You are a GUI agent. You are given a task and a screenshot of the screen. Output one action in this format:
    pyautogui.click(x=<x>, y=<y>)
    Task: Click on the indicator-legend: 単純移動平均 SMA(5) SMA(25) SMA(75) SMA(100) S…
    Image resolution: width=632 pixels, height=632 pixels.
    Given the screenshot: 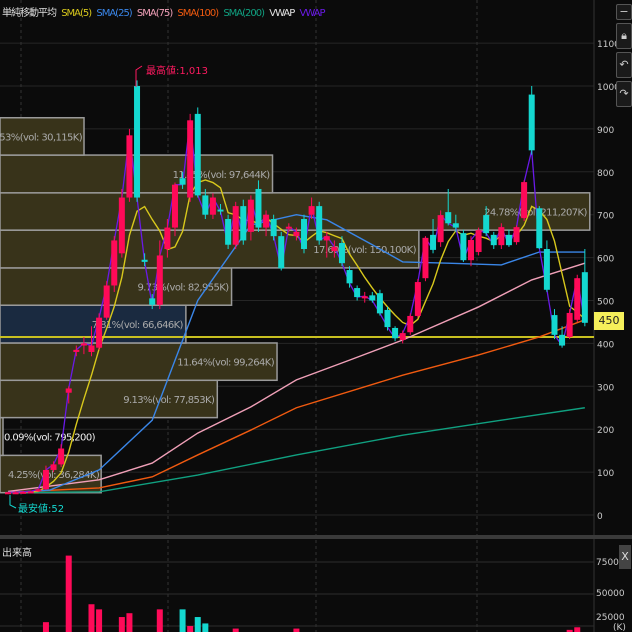 What is the action you would take?
    pyautogui.click(x=165, y=11)
    